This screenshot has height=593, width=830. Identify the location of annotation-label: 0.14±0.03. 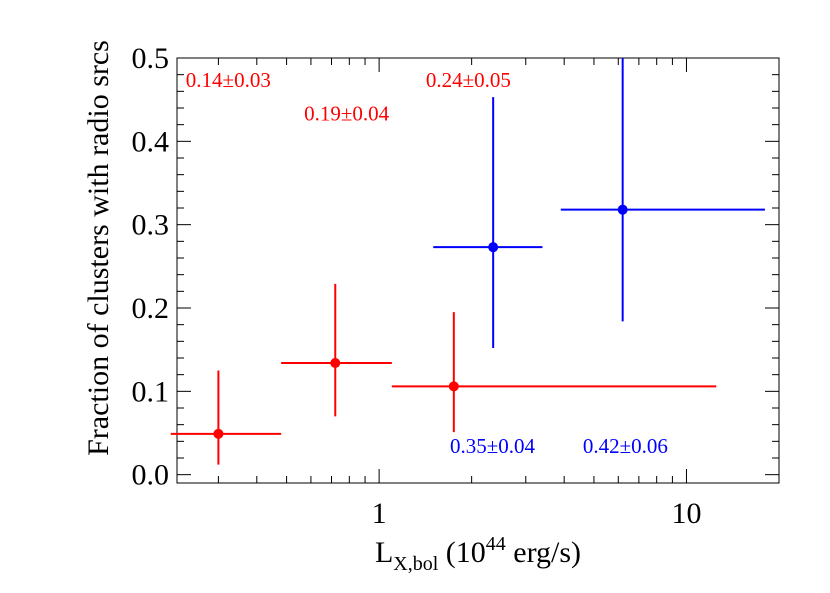
(228, 80).